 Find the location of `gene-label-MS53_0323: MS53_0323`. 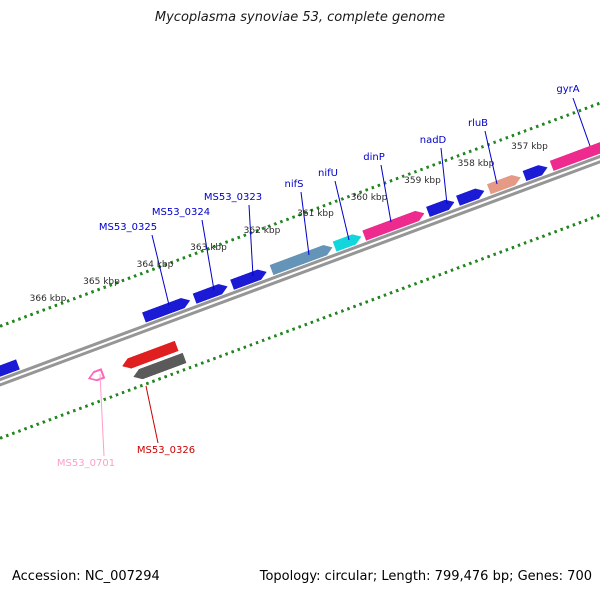

gene-label-MS53_0323: MS53_0323 is located at coordinates (233, 197).